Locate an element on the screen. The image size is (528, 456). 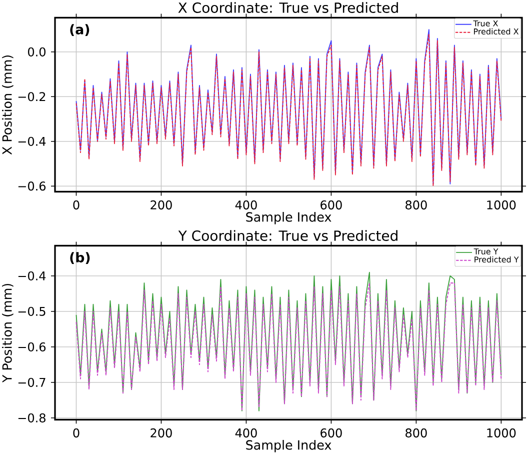
y-tick-label: 0.0 is located at coordinates (37, 51).